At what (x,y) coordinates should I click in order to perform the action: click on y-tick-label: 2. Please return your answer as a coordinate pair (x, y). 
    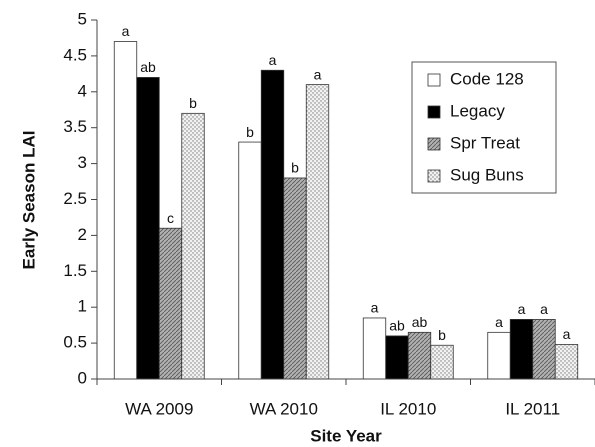
    Looking at the image, I should click on (82, 234).